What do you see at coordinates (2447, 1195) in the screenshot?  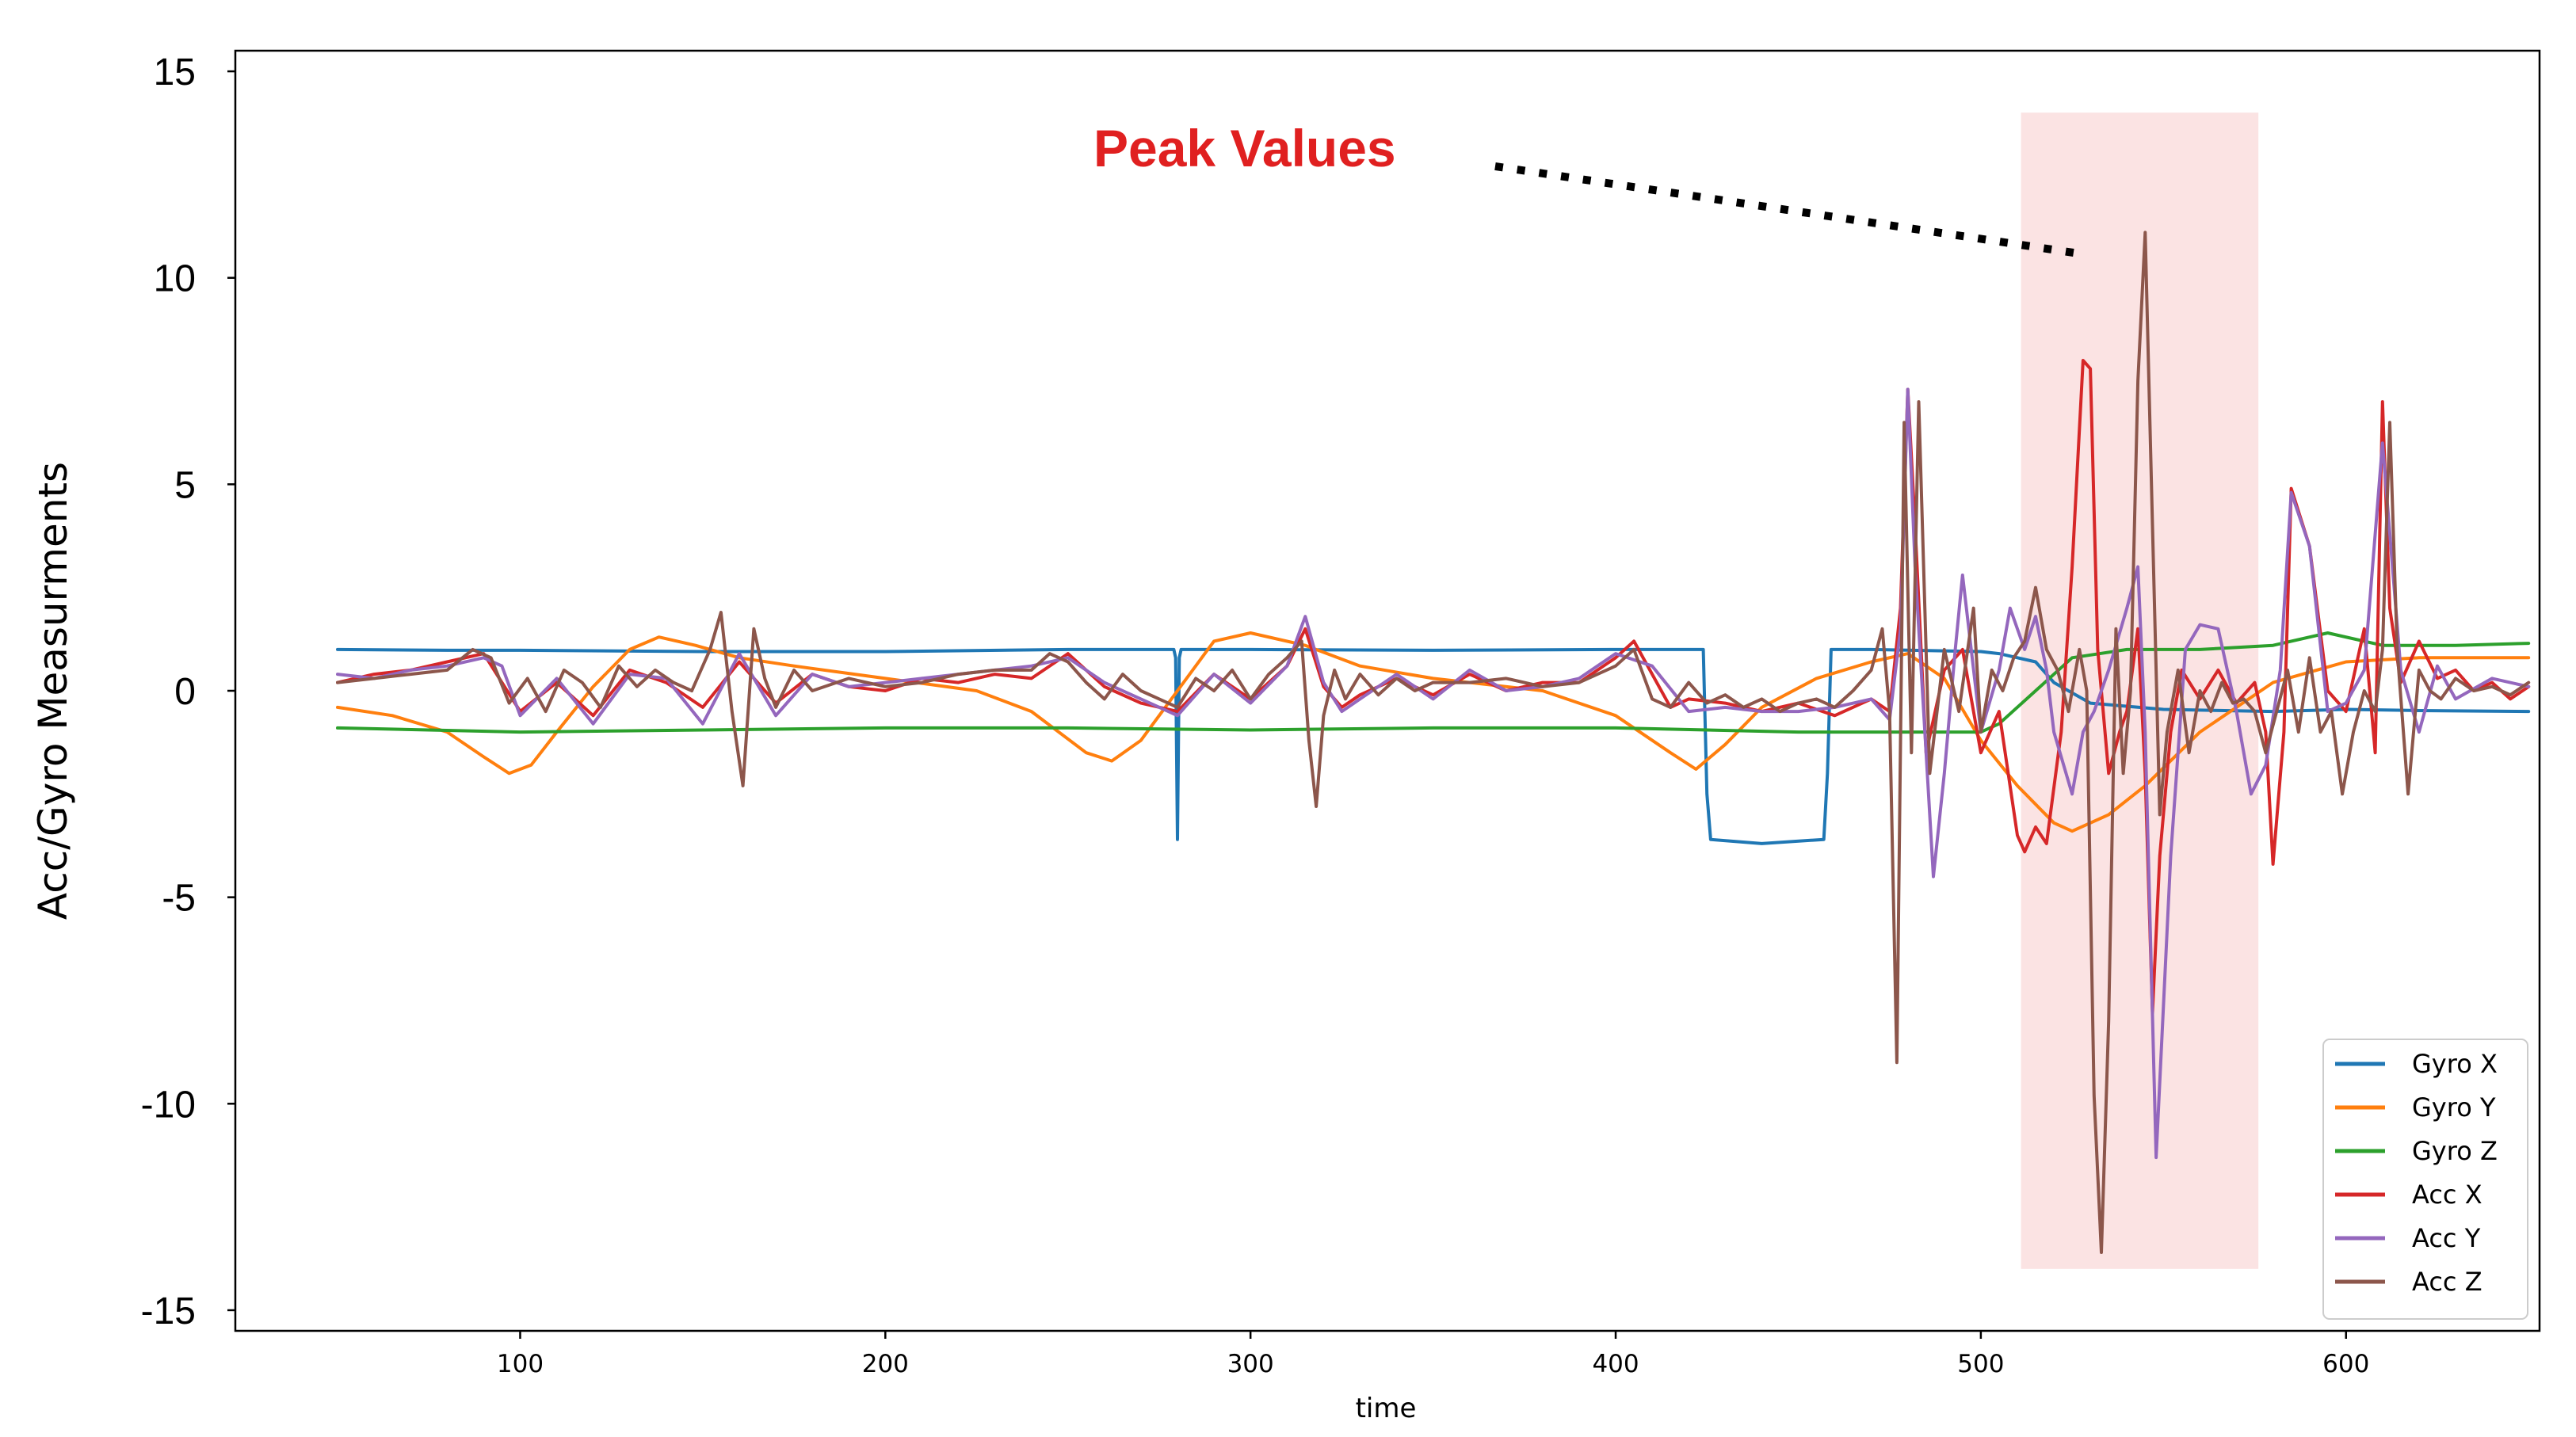 I see `legend-label: Acc X` at bounding box center [2447, 1195].